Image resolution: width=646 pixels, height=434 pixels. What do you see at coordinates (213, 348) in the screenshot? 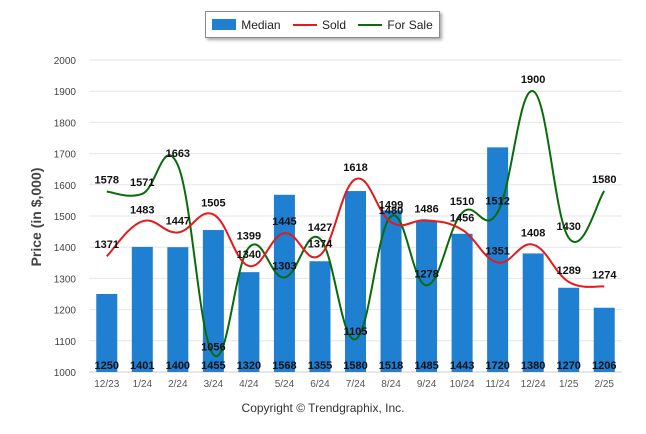
I see `forsale-data-label: 1056` at bounding box center [213, 348].